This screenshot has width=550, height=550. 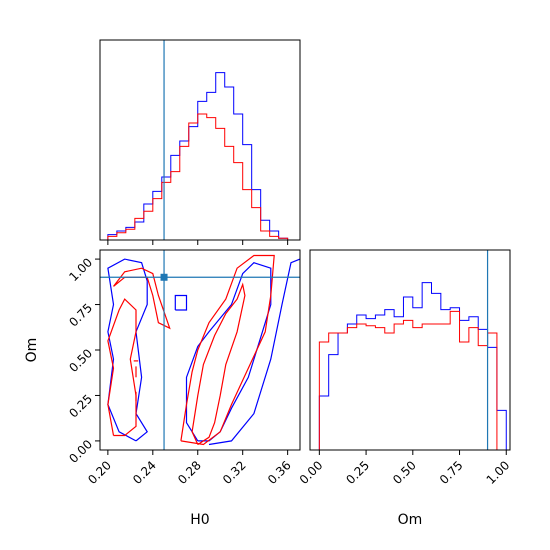 I want to click on truth-marker, so click(x=164, y=277).